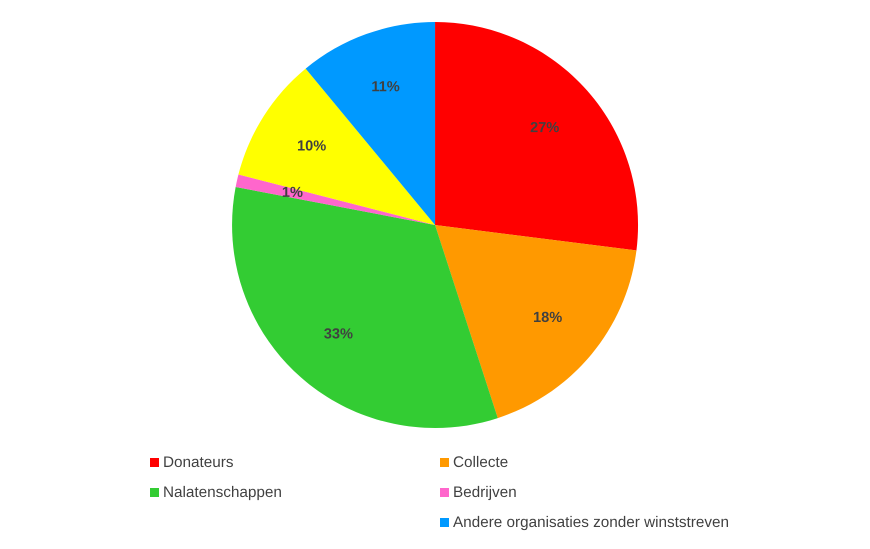  What do you see at coordinates (222, 493) in the screenshot?
I see `legend-label: Nalatenschappen` at bounding box center [222, 493].